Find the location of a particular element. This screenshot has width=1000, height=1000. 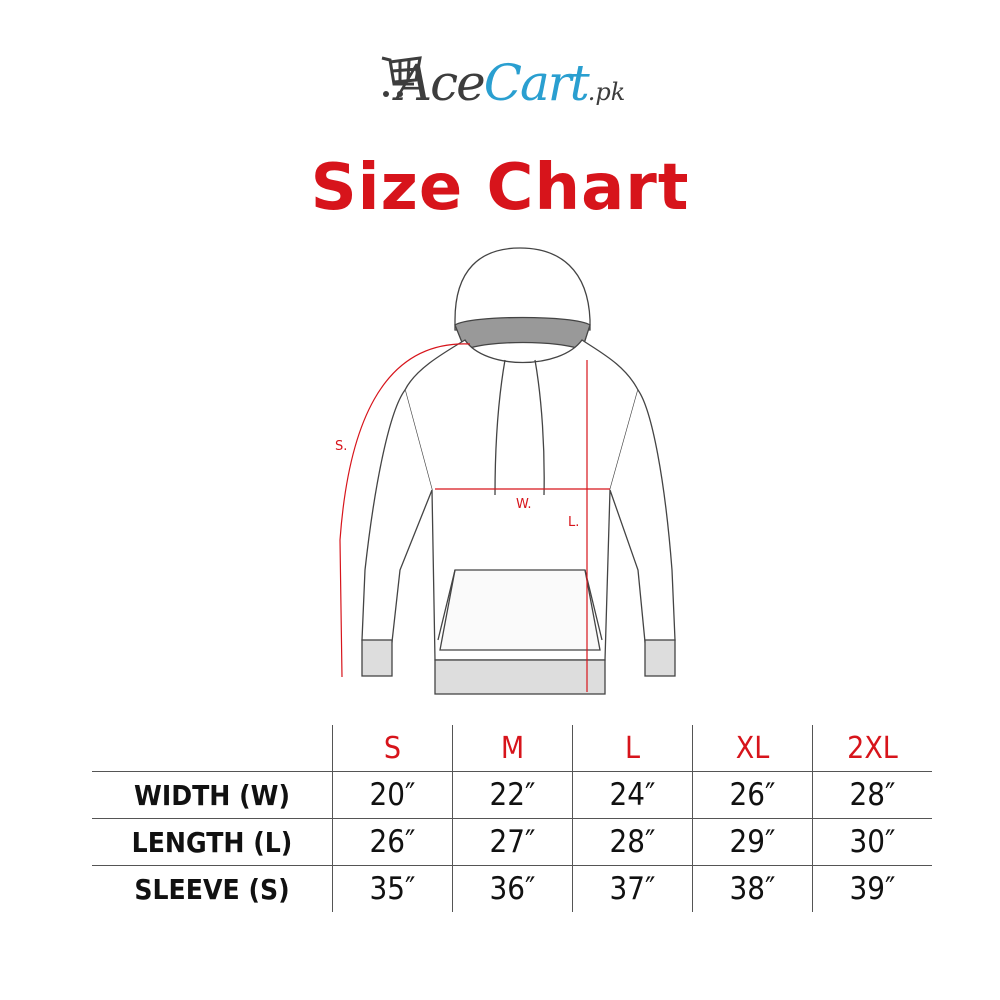

logo-suffix: .pk is located at coordinates (606, 92).